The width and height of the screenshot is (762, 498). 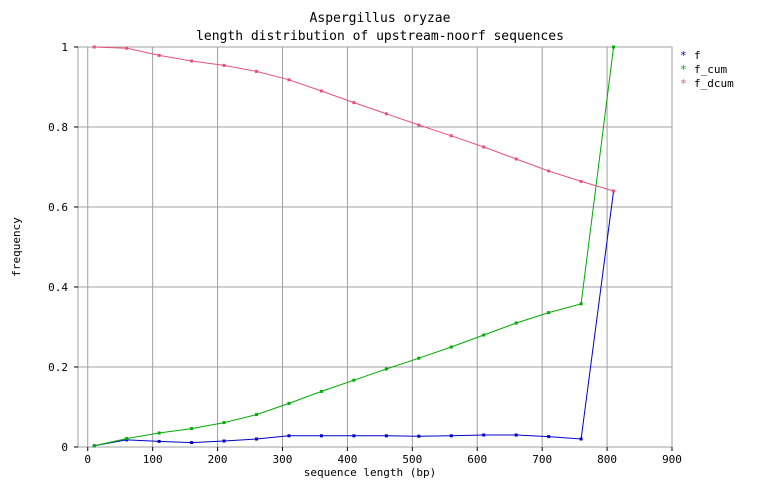 I want to click on y-tick-label: 0.6, so click(x=58, y=207).